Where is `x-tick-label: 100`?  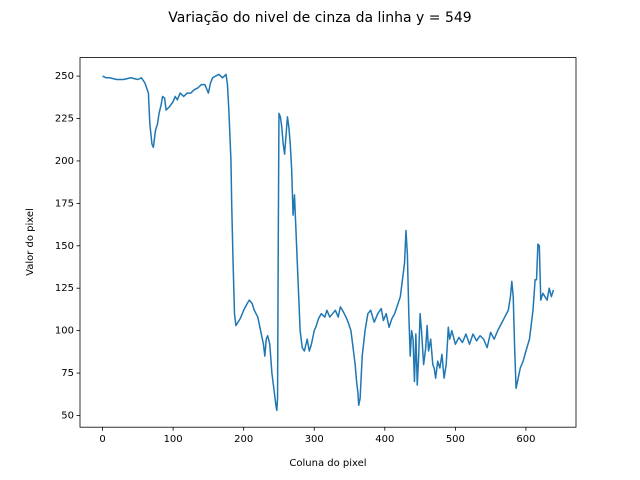 x-tick-label: 100 is located at coordinates (173, 439).